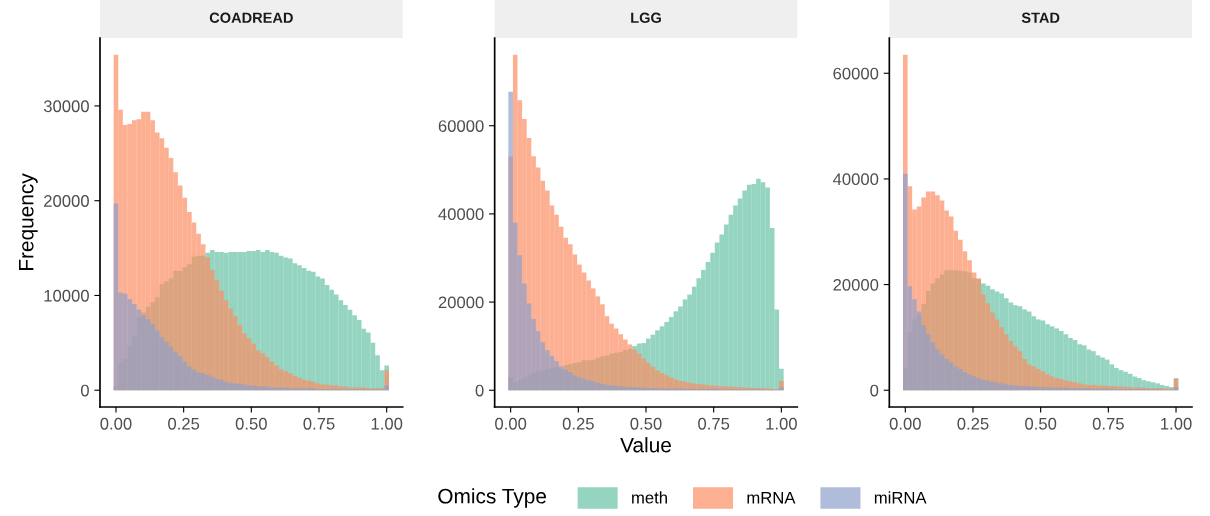 This screenshot has height=516, width=1210. I want to click on y-axis-title: Frequency, so click(28, 221).